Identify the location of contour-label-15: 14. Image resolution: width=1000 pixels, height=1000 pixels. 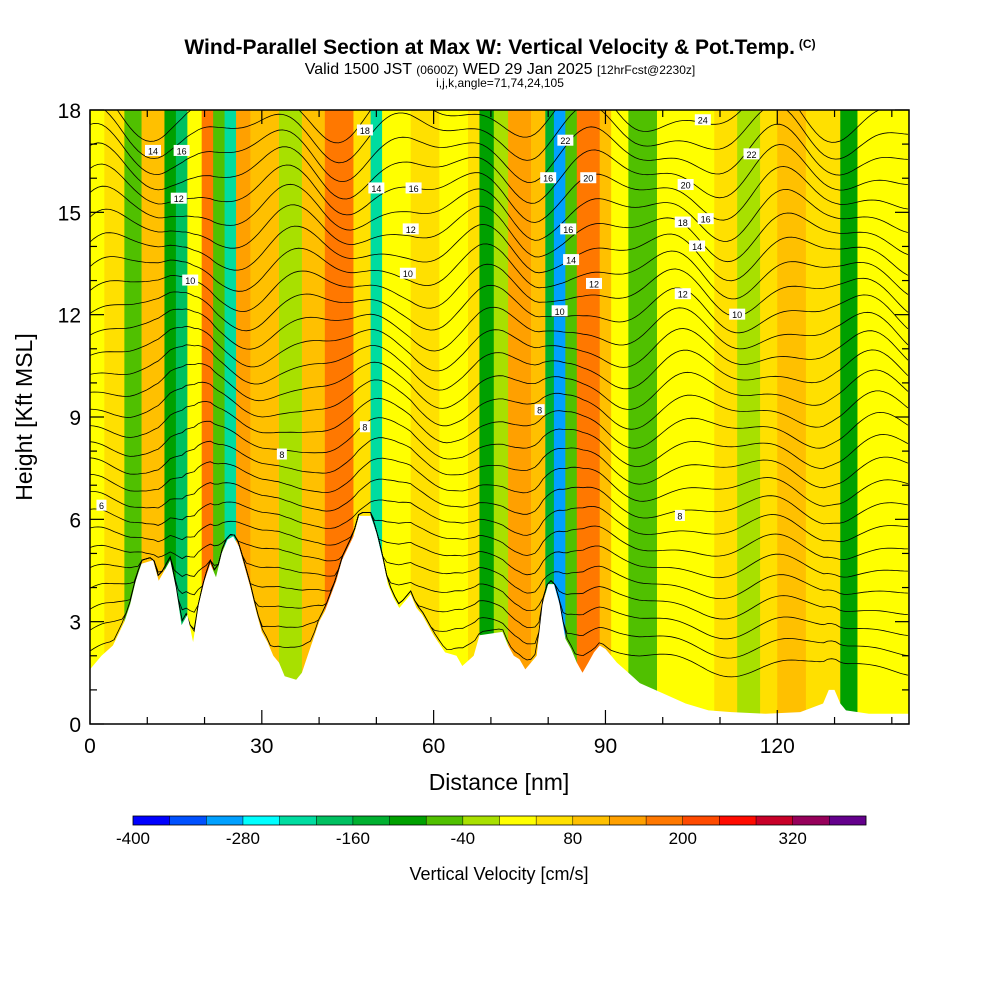
(571, 261).